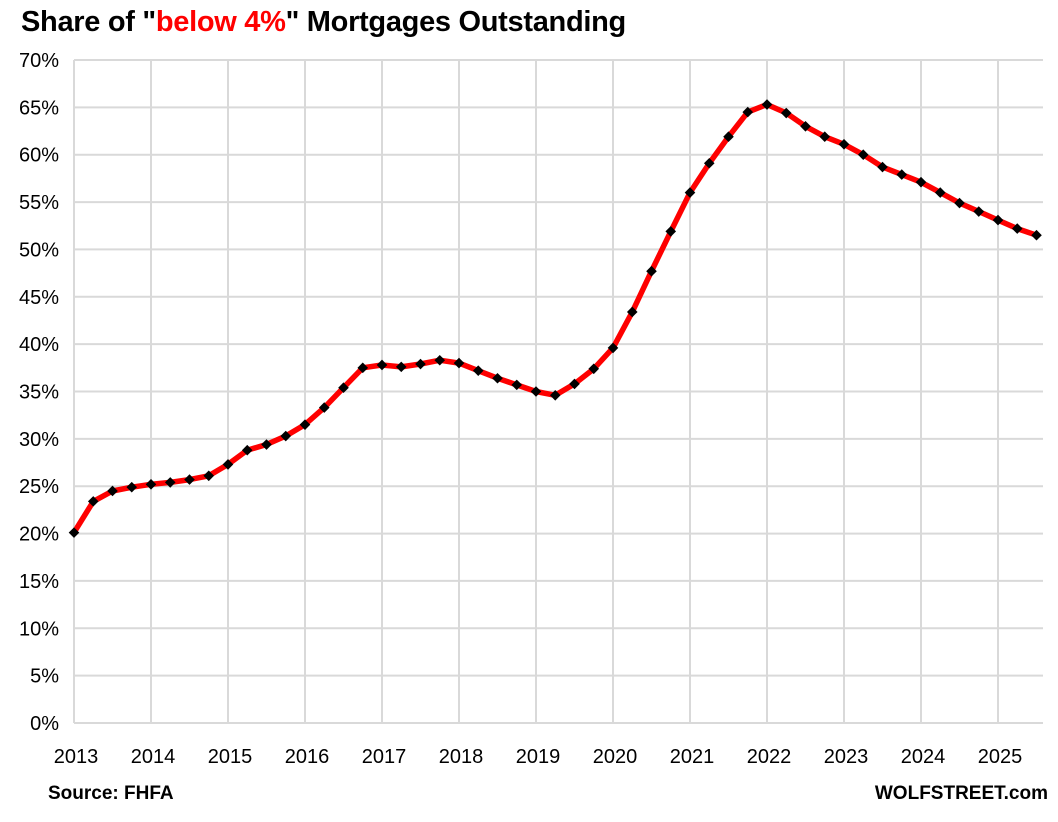  I want to click on x-axis-tick-label: 2015, so click(230, 757).